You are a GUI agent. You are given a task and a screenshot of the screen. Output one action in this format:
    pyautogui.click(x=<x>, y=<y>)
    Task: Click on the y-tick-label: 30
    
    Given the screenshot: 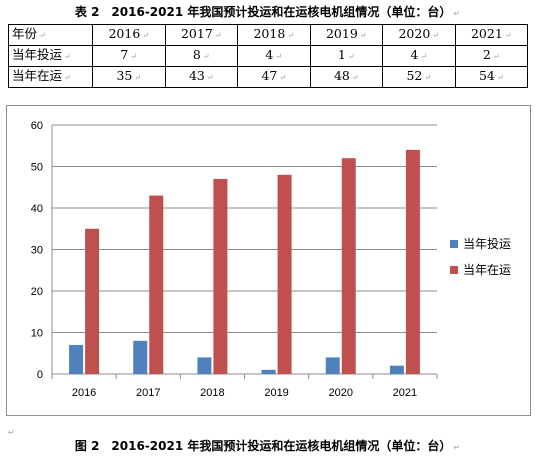 What is the action you would take?
    pyautogui.click(x=37, y=251)
    